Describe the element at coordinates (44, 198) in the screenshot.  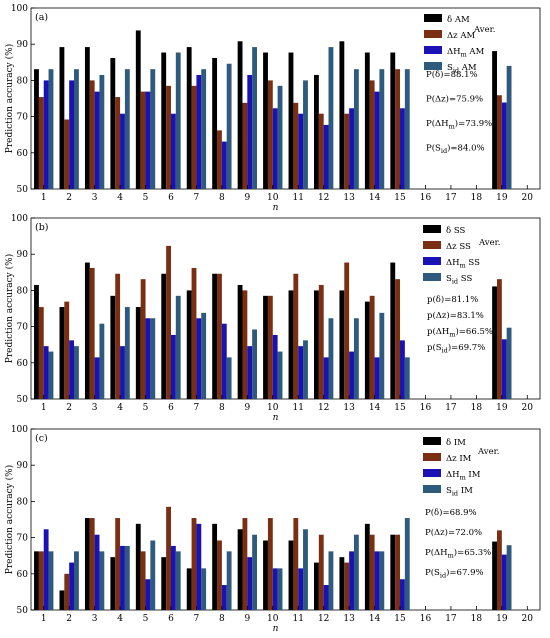
I see `x-tick-label: 1` at that location.